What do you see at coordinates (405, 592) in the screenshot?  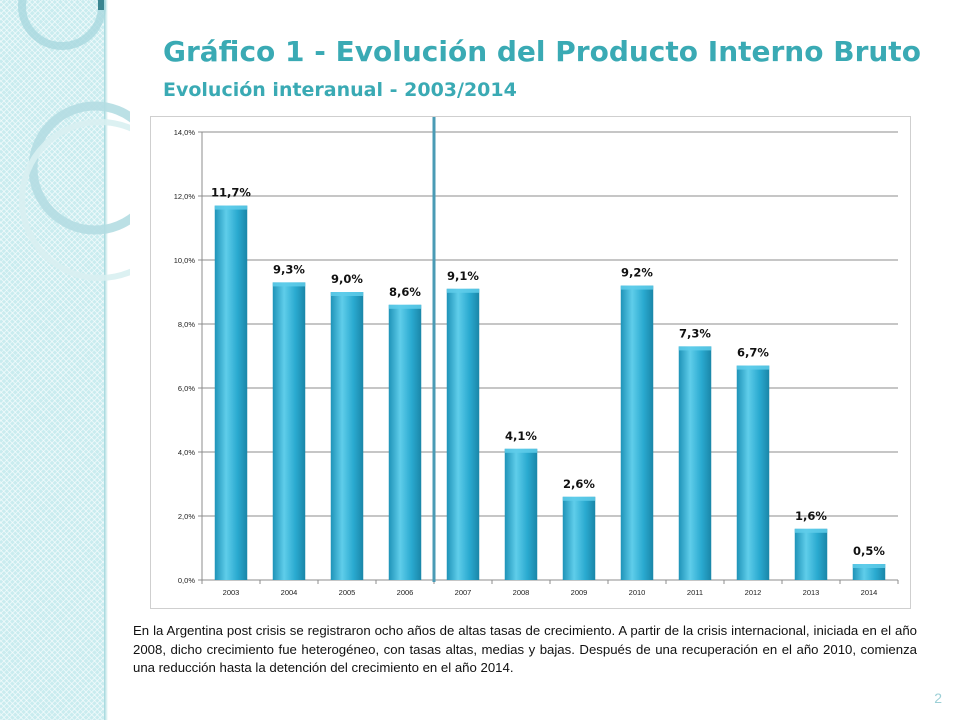 I see `x-tick-label: 2006` at bounding box center [405, 592].